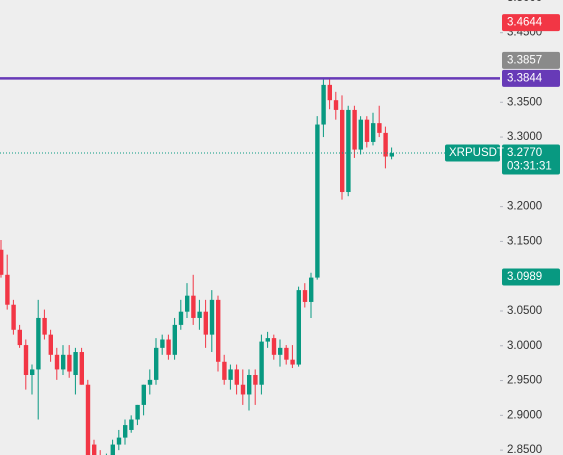 This screenshot has width=563, height=455. Describe the element at coordinates (476, 153) in the screenshot. I see `symbol-label: XRPUSDT` at that location.